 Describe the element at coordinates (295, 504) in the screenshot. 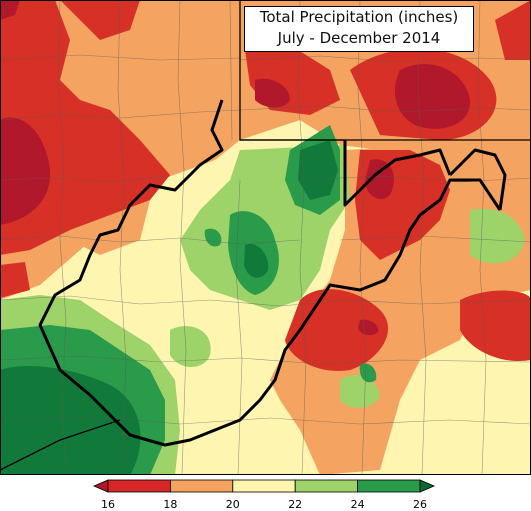

I see `legend-tick-label: 22` at that location.